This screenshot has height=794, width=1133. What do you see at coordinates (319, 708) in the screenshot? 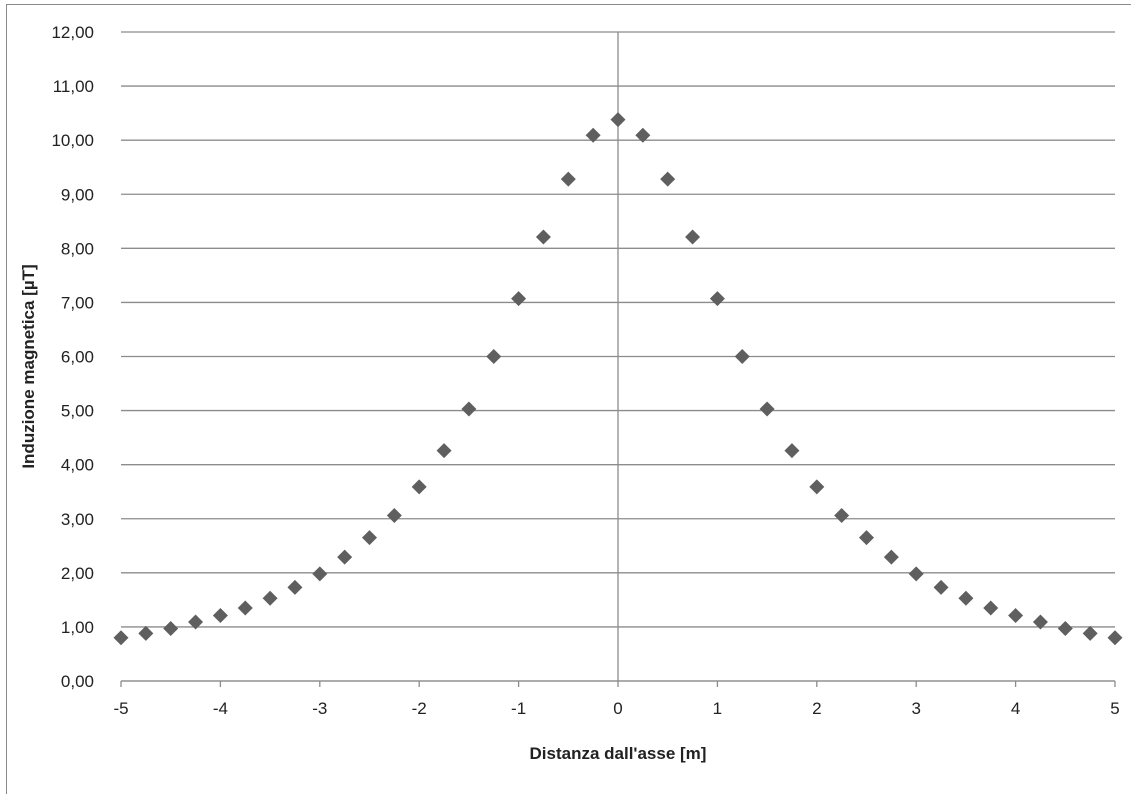
I see `x-tick-label-2: -3` at bounding box center [319, 708].